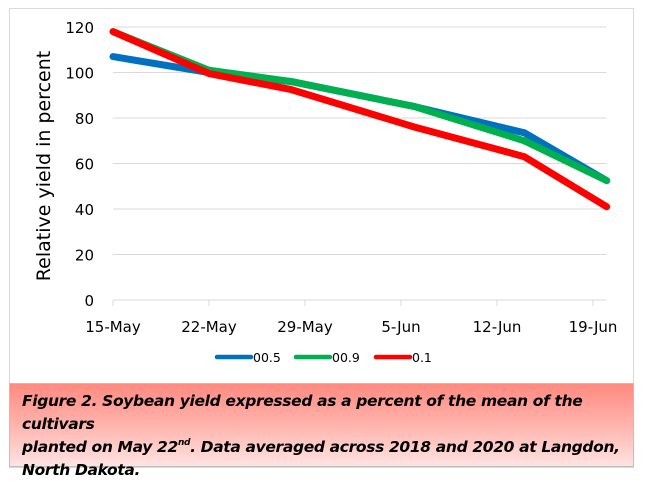 This screenshot has width=648, height=482. Describe the element at coordinates (346, 357) in the screenshot. I see `legend-label: 00.9` at that location.